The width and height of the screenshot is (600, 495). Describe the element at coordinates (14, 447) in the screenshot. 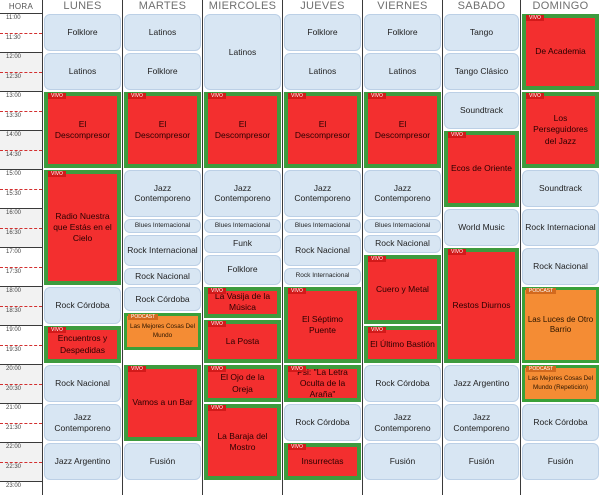

I see `time-label: 22:00` at that location.